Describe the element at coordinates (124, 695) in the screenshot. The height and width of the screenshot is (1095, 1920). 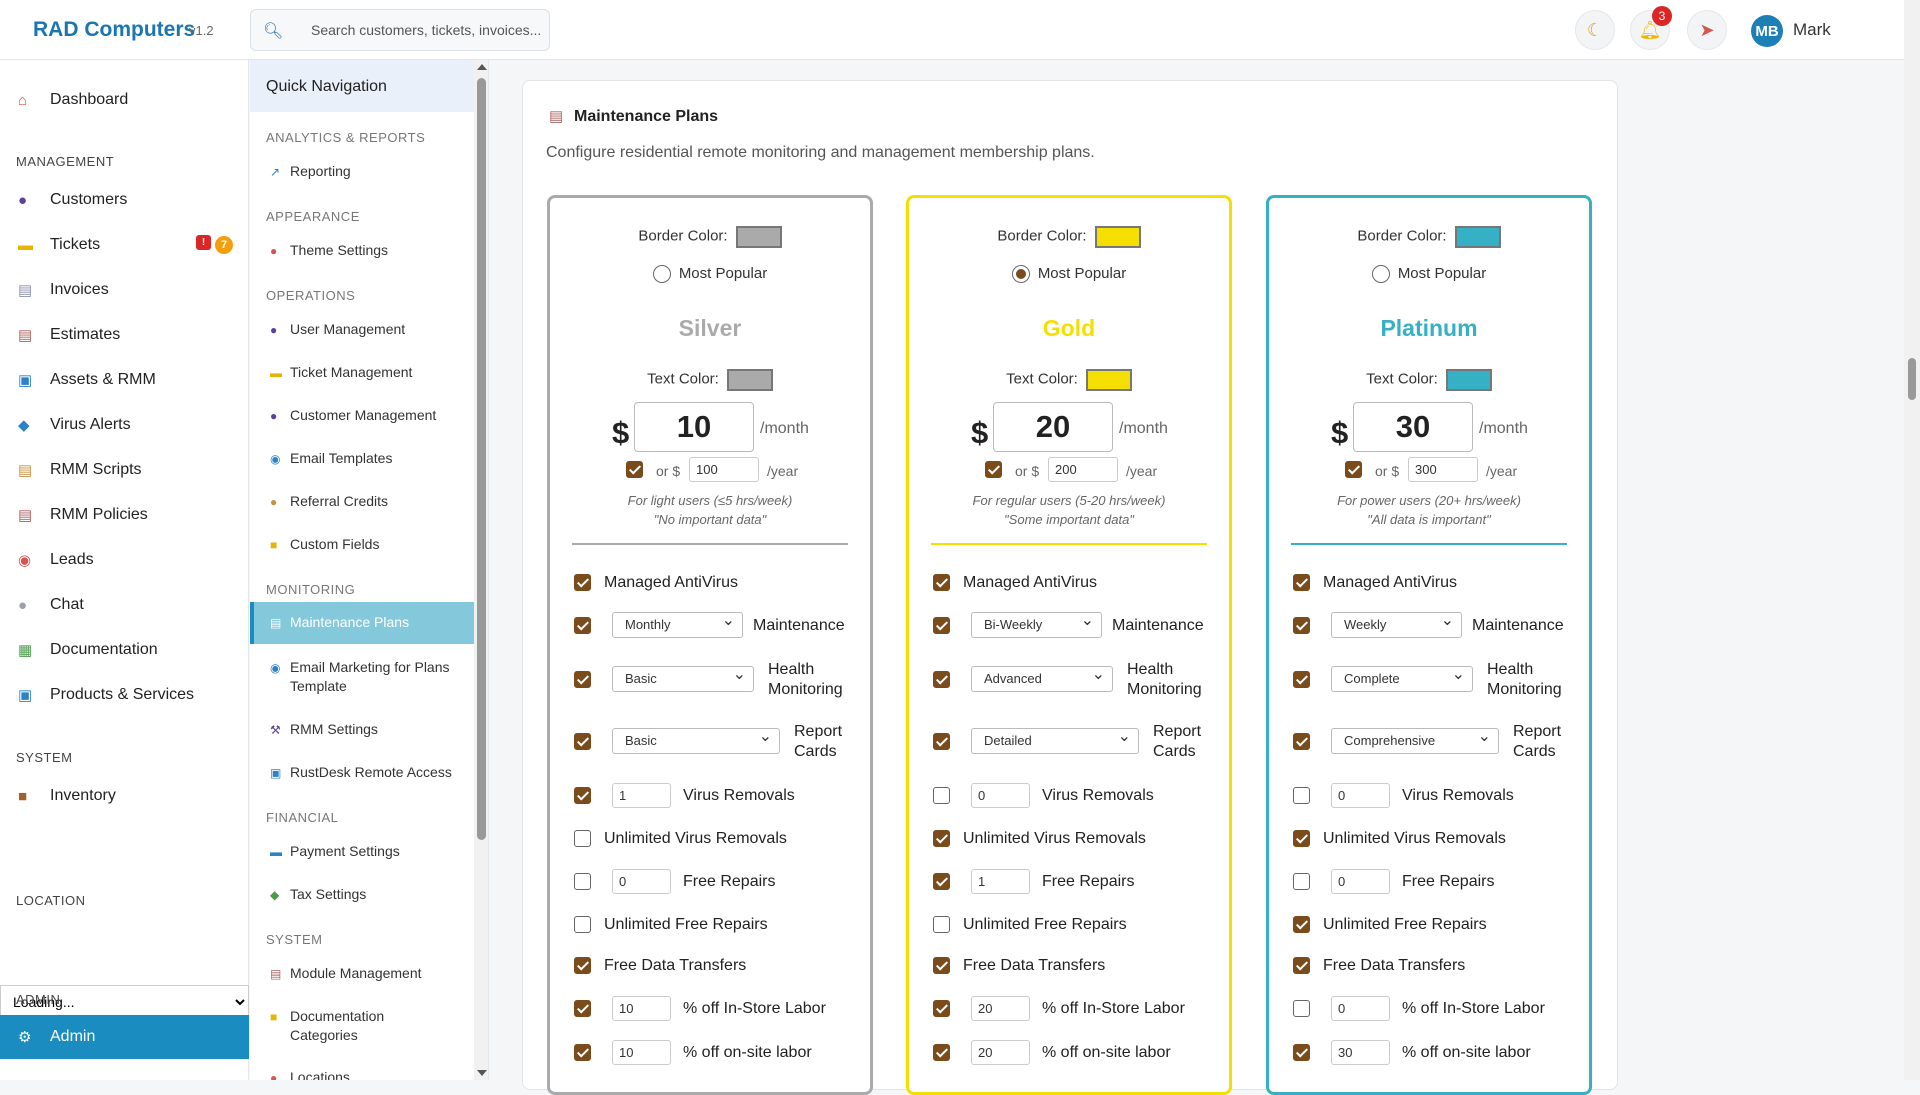
I see `sidebar-item-products-services: ▣ Products & Services` at that location.